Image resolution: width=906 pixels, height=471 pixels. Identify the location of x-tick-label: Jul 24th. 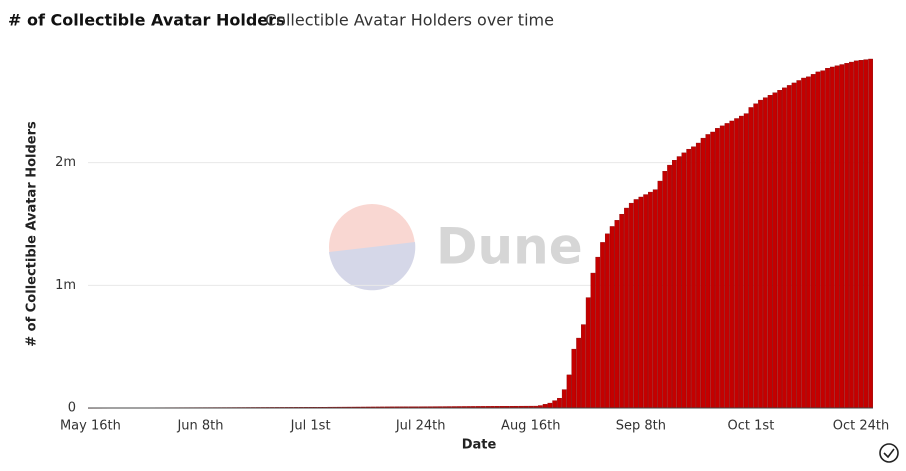
(420, 426).